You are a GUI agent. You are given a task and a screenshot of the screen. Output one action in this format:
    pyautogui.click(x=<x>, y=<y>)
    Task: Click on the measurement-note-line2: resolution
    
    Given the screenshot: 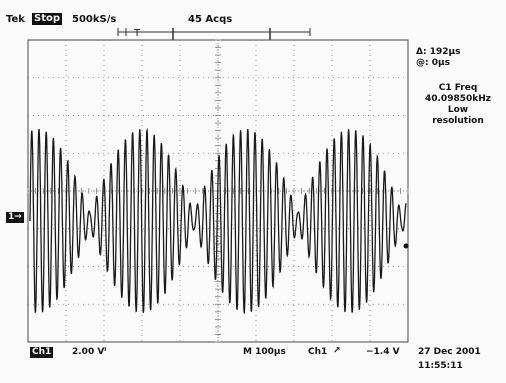 What is the action you would take?
    pyautogui.click(x=458, y=121)
    